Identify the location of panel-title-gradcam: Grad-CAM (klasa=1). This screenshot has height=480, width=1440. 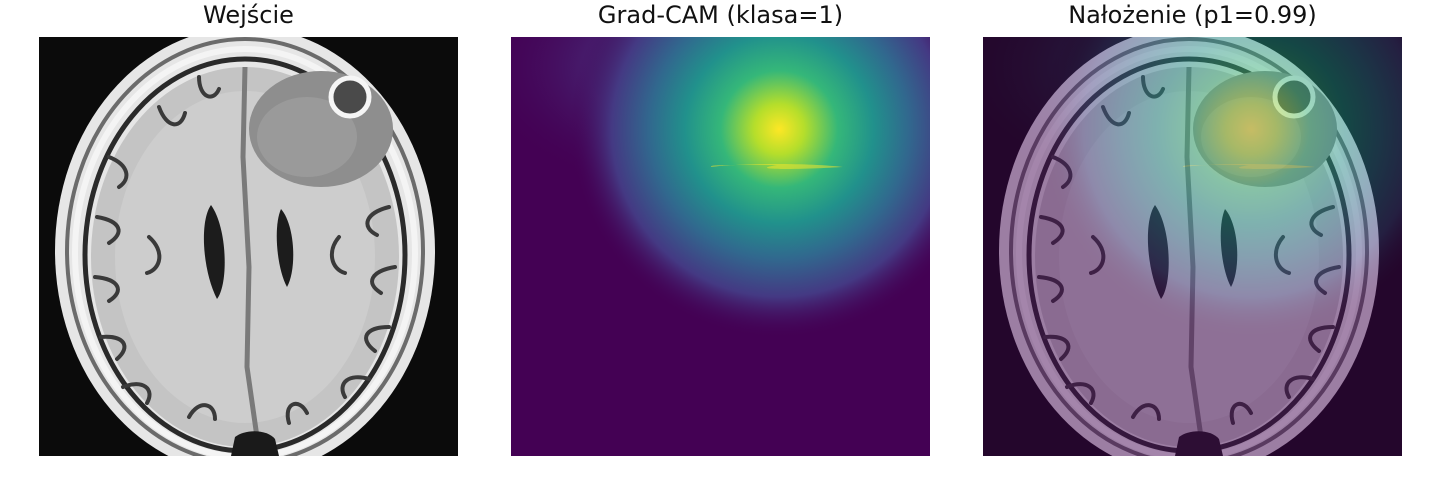
(720, 15).